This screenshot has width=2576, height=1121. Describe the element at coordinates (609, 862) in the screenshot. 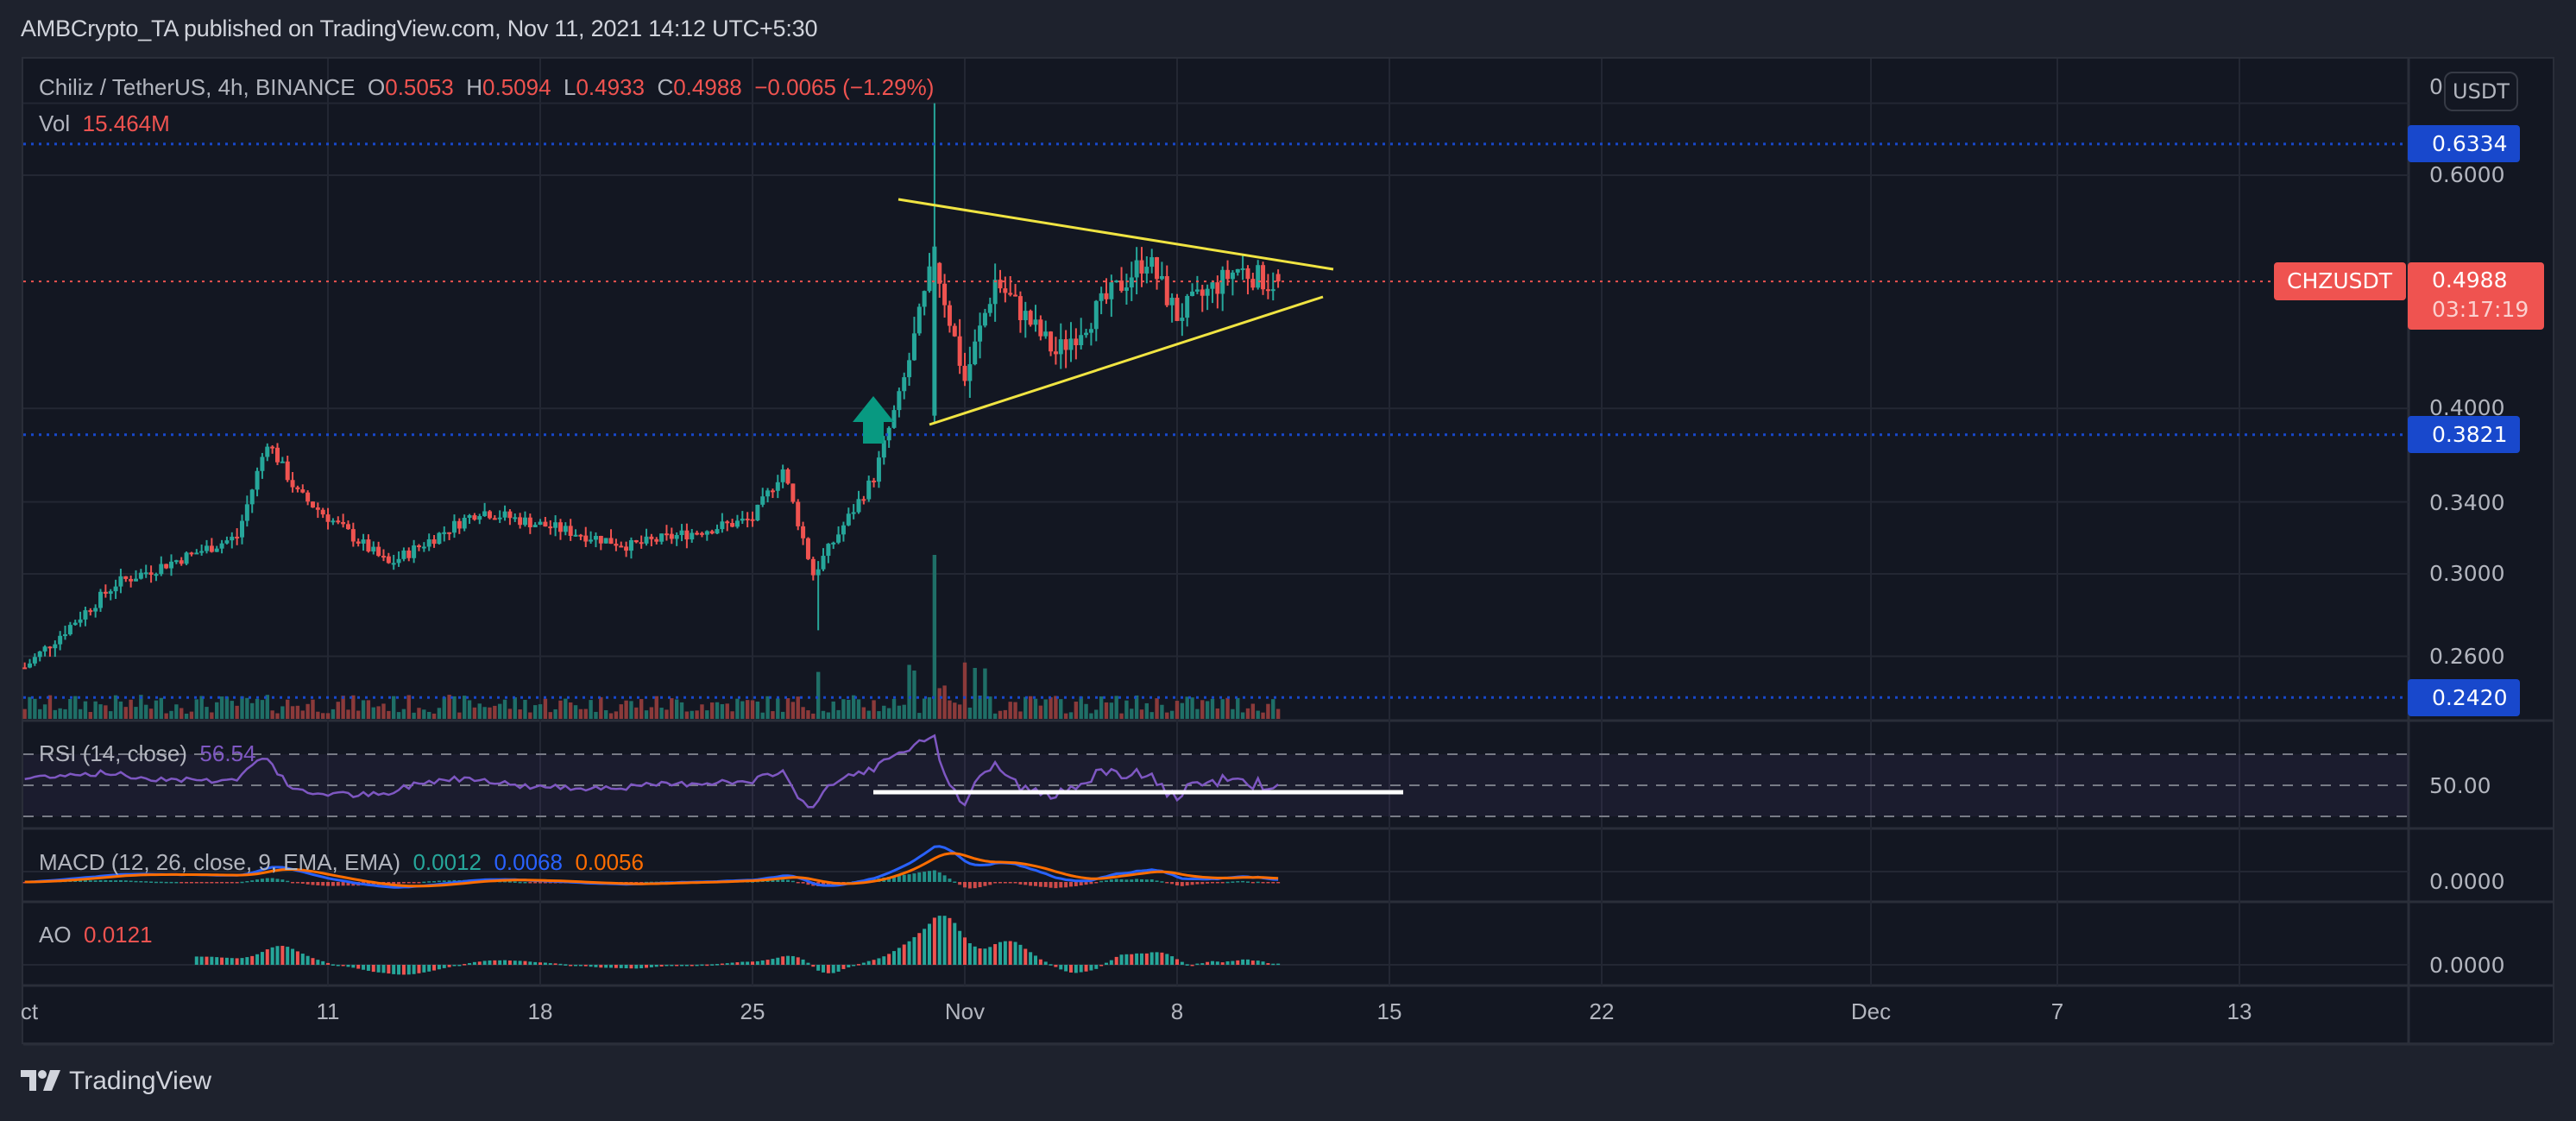

I see `macd-signal-value: 0.0056` at that location.